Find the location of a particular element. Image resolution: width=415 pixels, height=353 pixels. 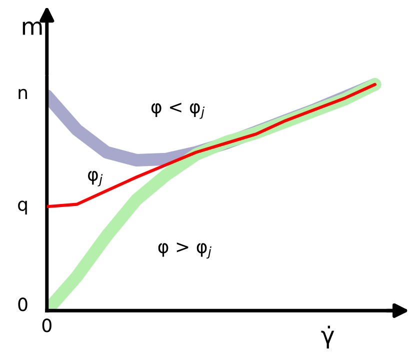

y-axis-title: m is located at coordinates (32, 28).